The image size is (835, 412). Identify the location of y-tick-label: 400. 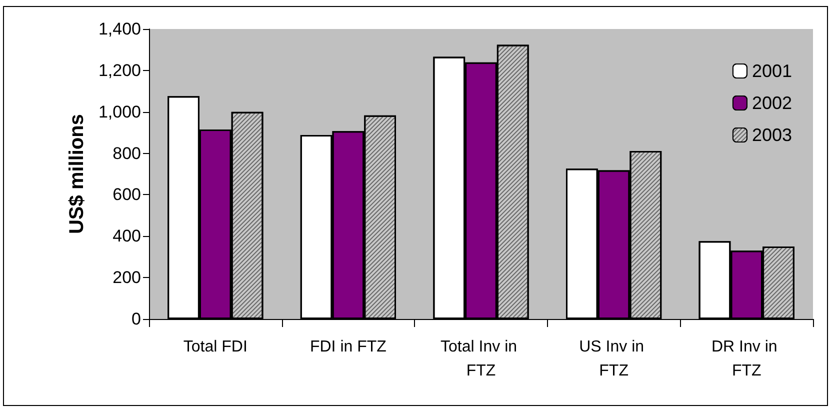
(126, 236).